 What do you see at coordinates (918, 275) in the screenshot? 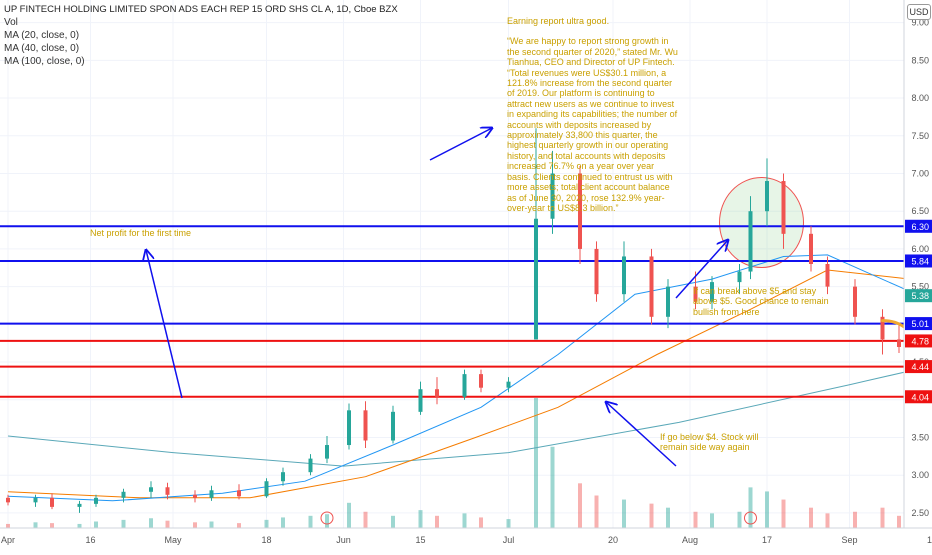
I see `price-scale-bg` at bounding box center [918, 275].